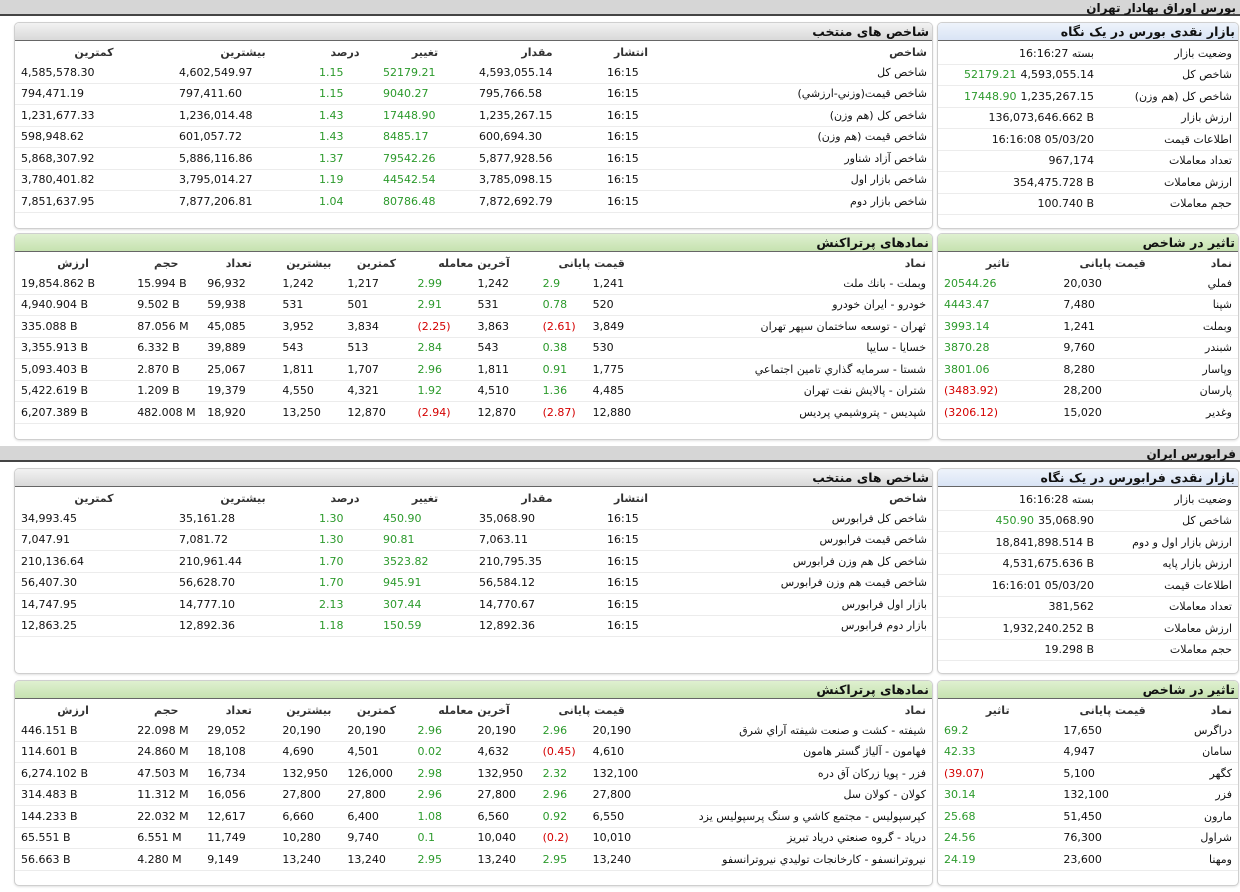  Describe the element at coordinates (166, 752) in the screenshot. I see `table-cell: 24.860 M` at that location.